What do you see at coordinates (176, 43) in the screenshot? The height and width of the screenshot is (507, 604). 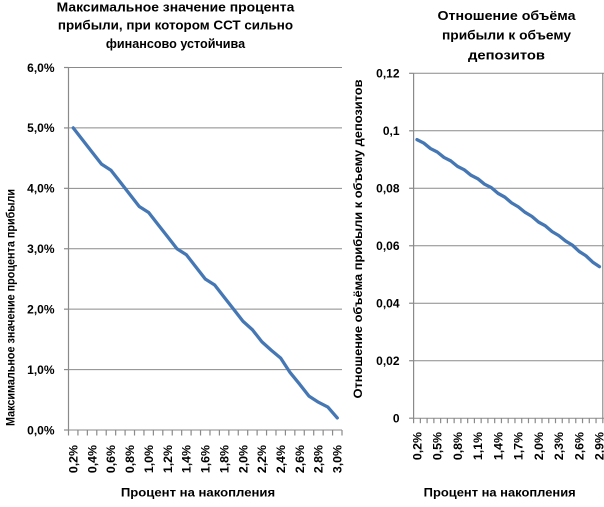 I see `svg-text: финансово устойчива` at bounding box center [176, 43].